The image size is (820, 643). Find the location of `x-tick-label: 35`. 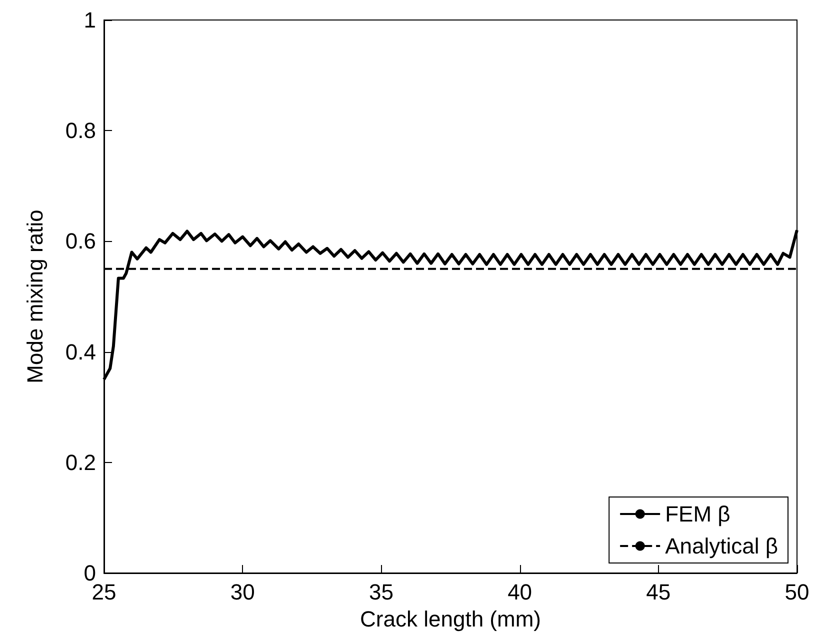

x-tick-label: 35 is located at coordinates (381, 592).